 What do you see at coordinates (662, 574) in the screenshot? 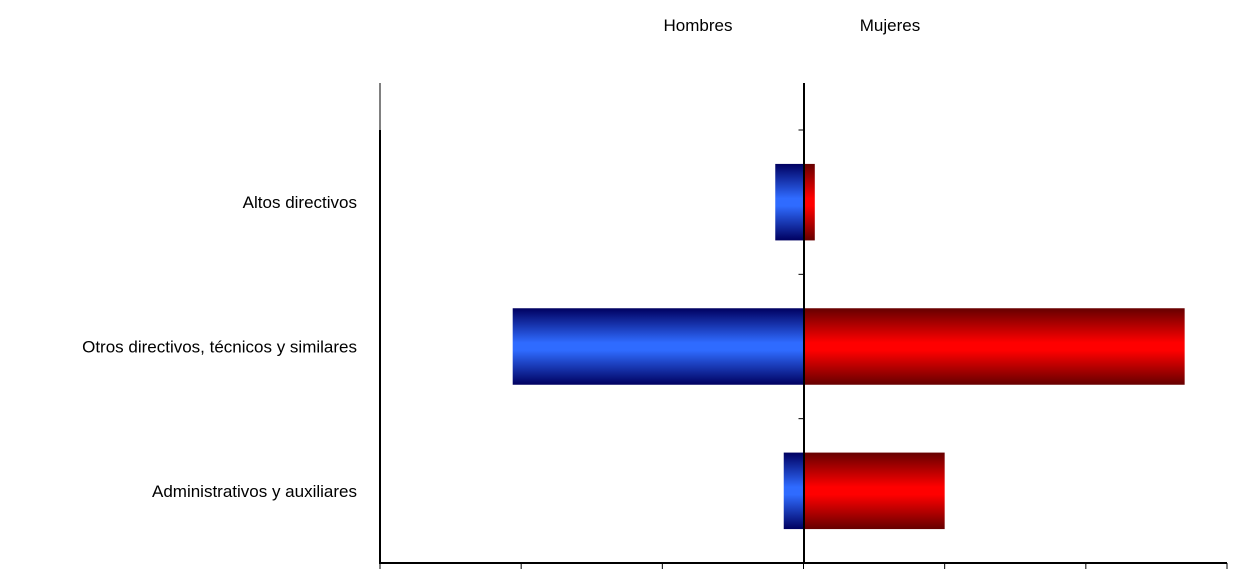
I see `x-tick-label-3: 50` at bounding box center [662, 574].